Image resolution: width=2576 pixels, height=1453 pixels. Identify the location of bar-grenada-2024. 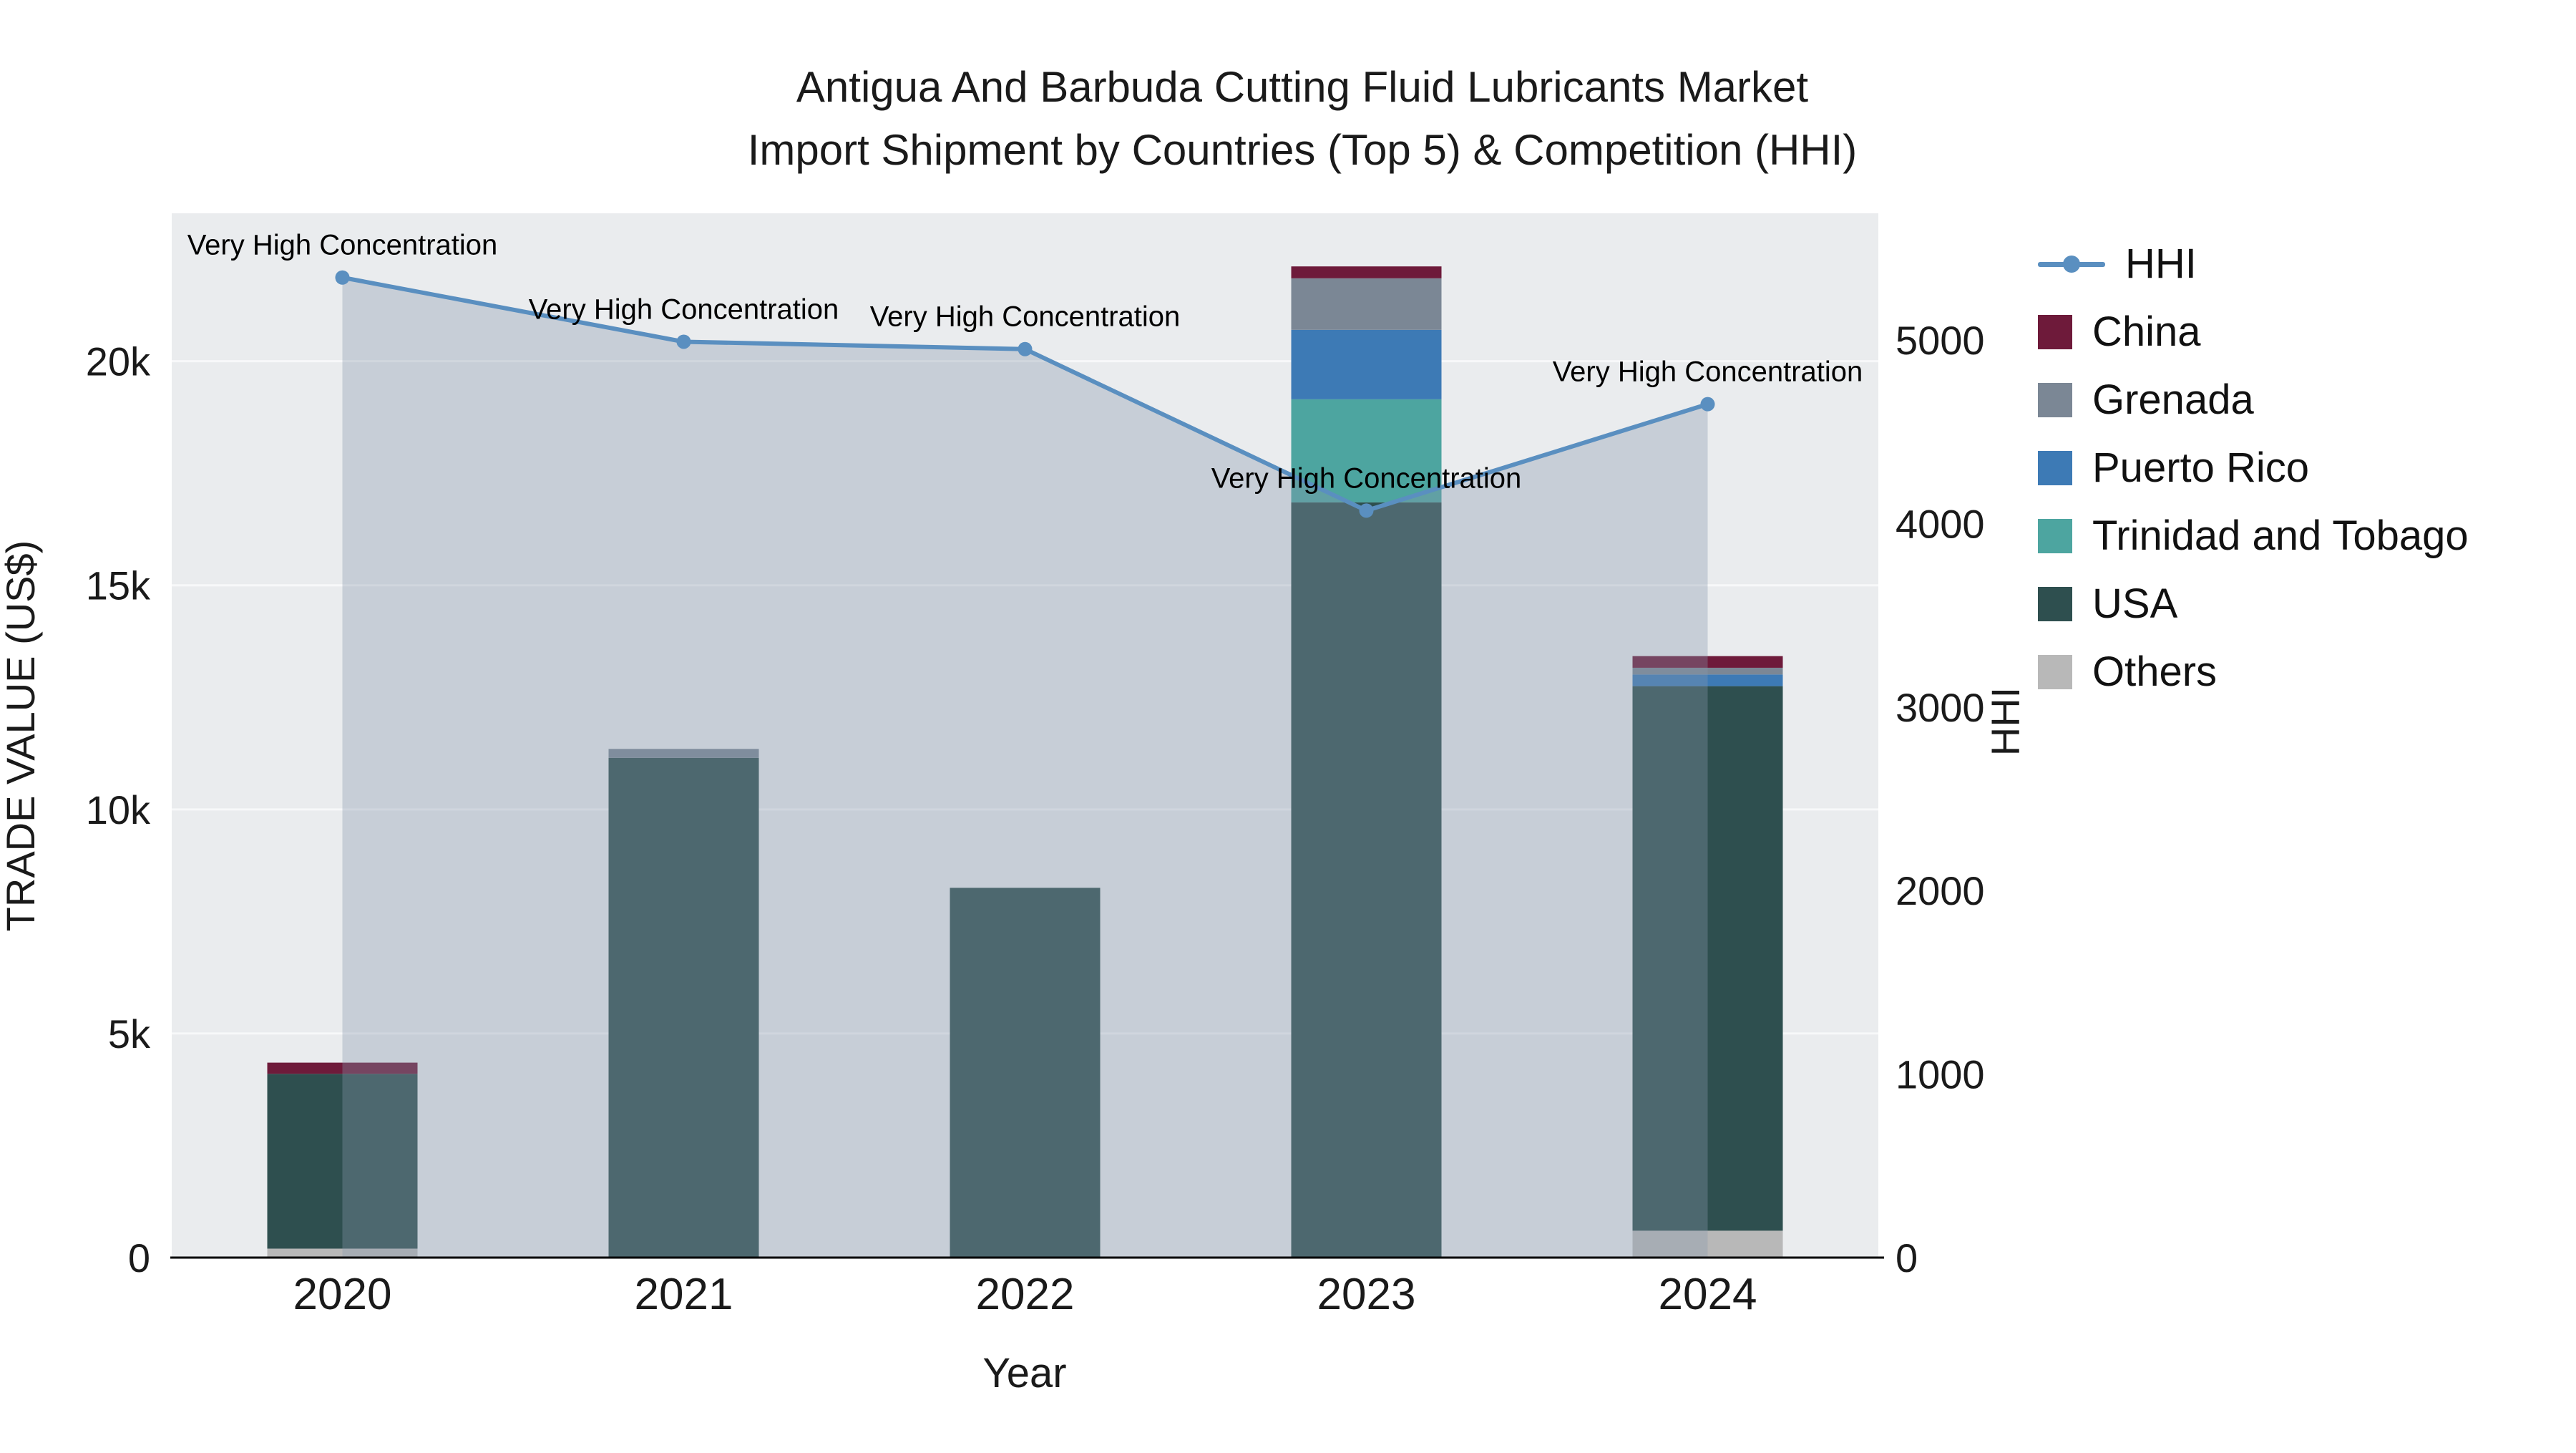
(1707, 671).